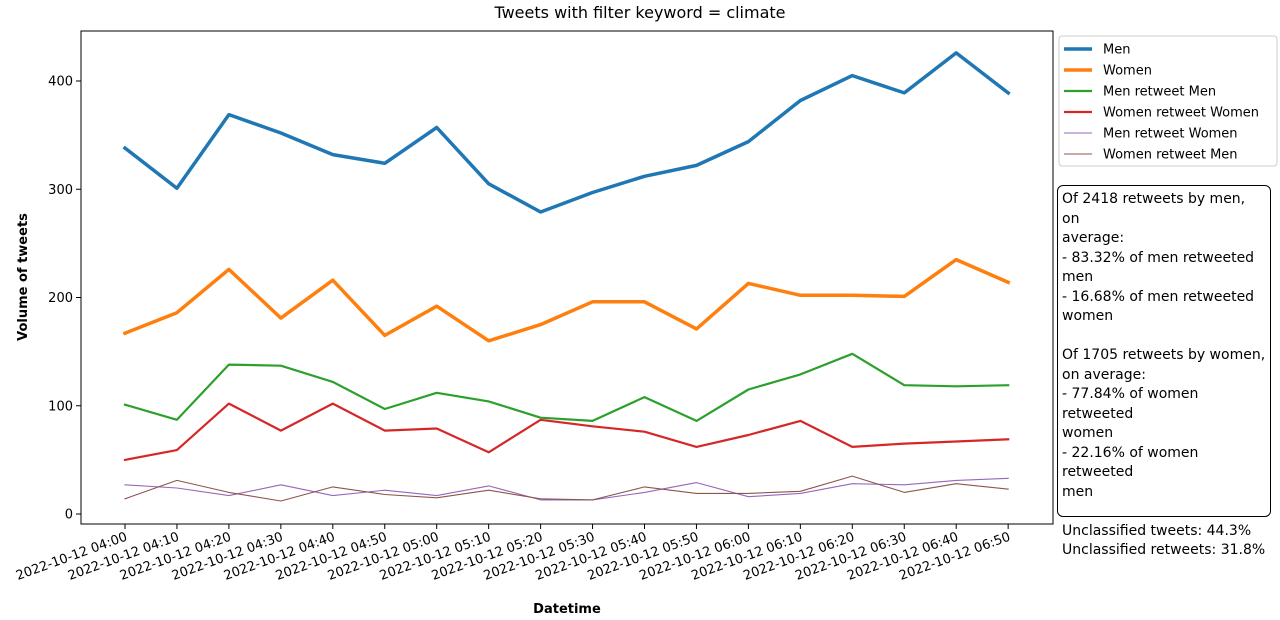  Describe the element at coordinates (566, 488) in the screenshot. I see `series-line-women-retweet-men` at that location.